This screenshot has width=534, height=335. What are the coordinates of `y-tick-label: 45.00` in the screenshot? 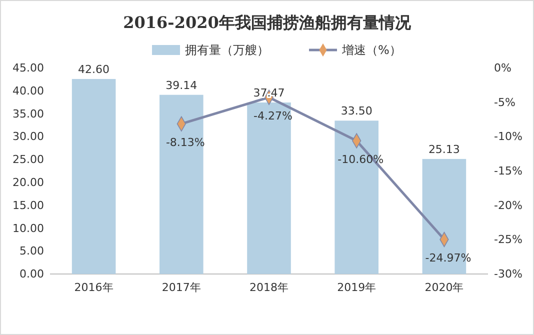 It's located at (28, 68).